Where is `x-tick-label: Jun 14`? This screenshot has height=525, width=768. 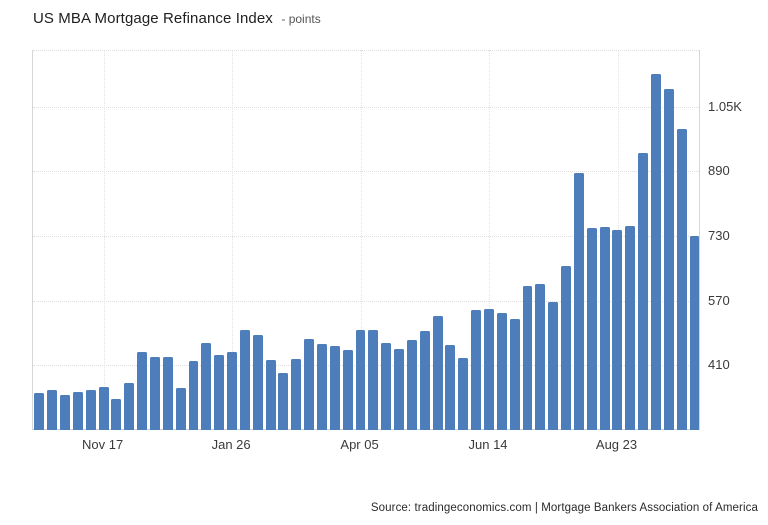 x-tick-label: Jun 14 is located at coordinates (488, 444).